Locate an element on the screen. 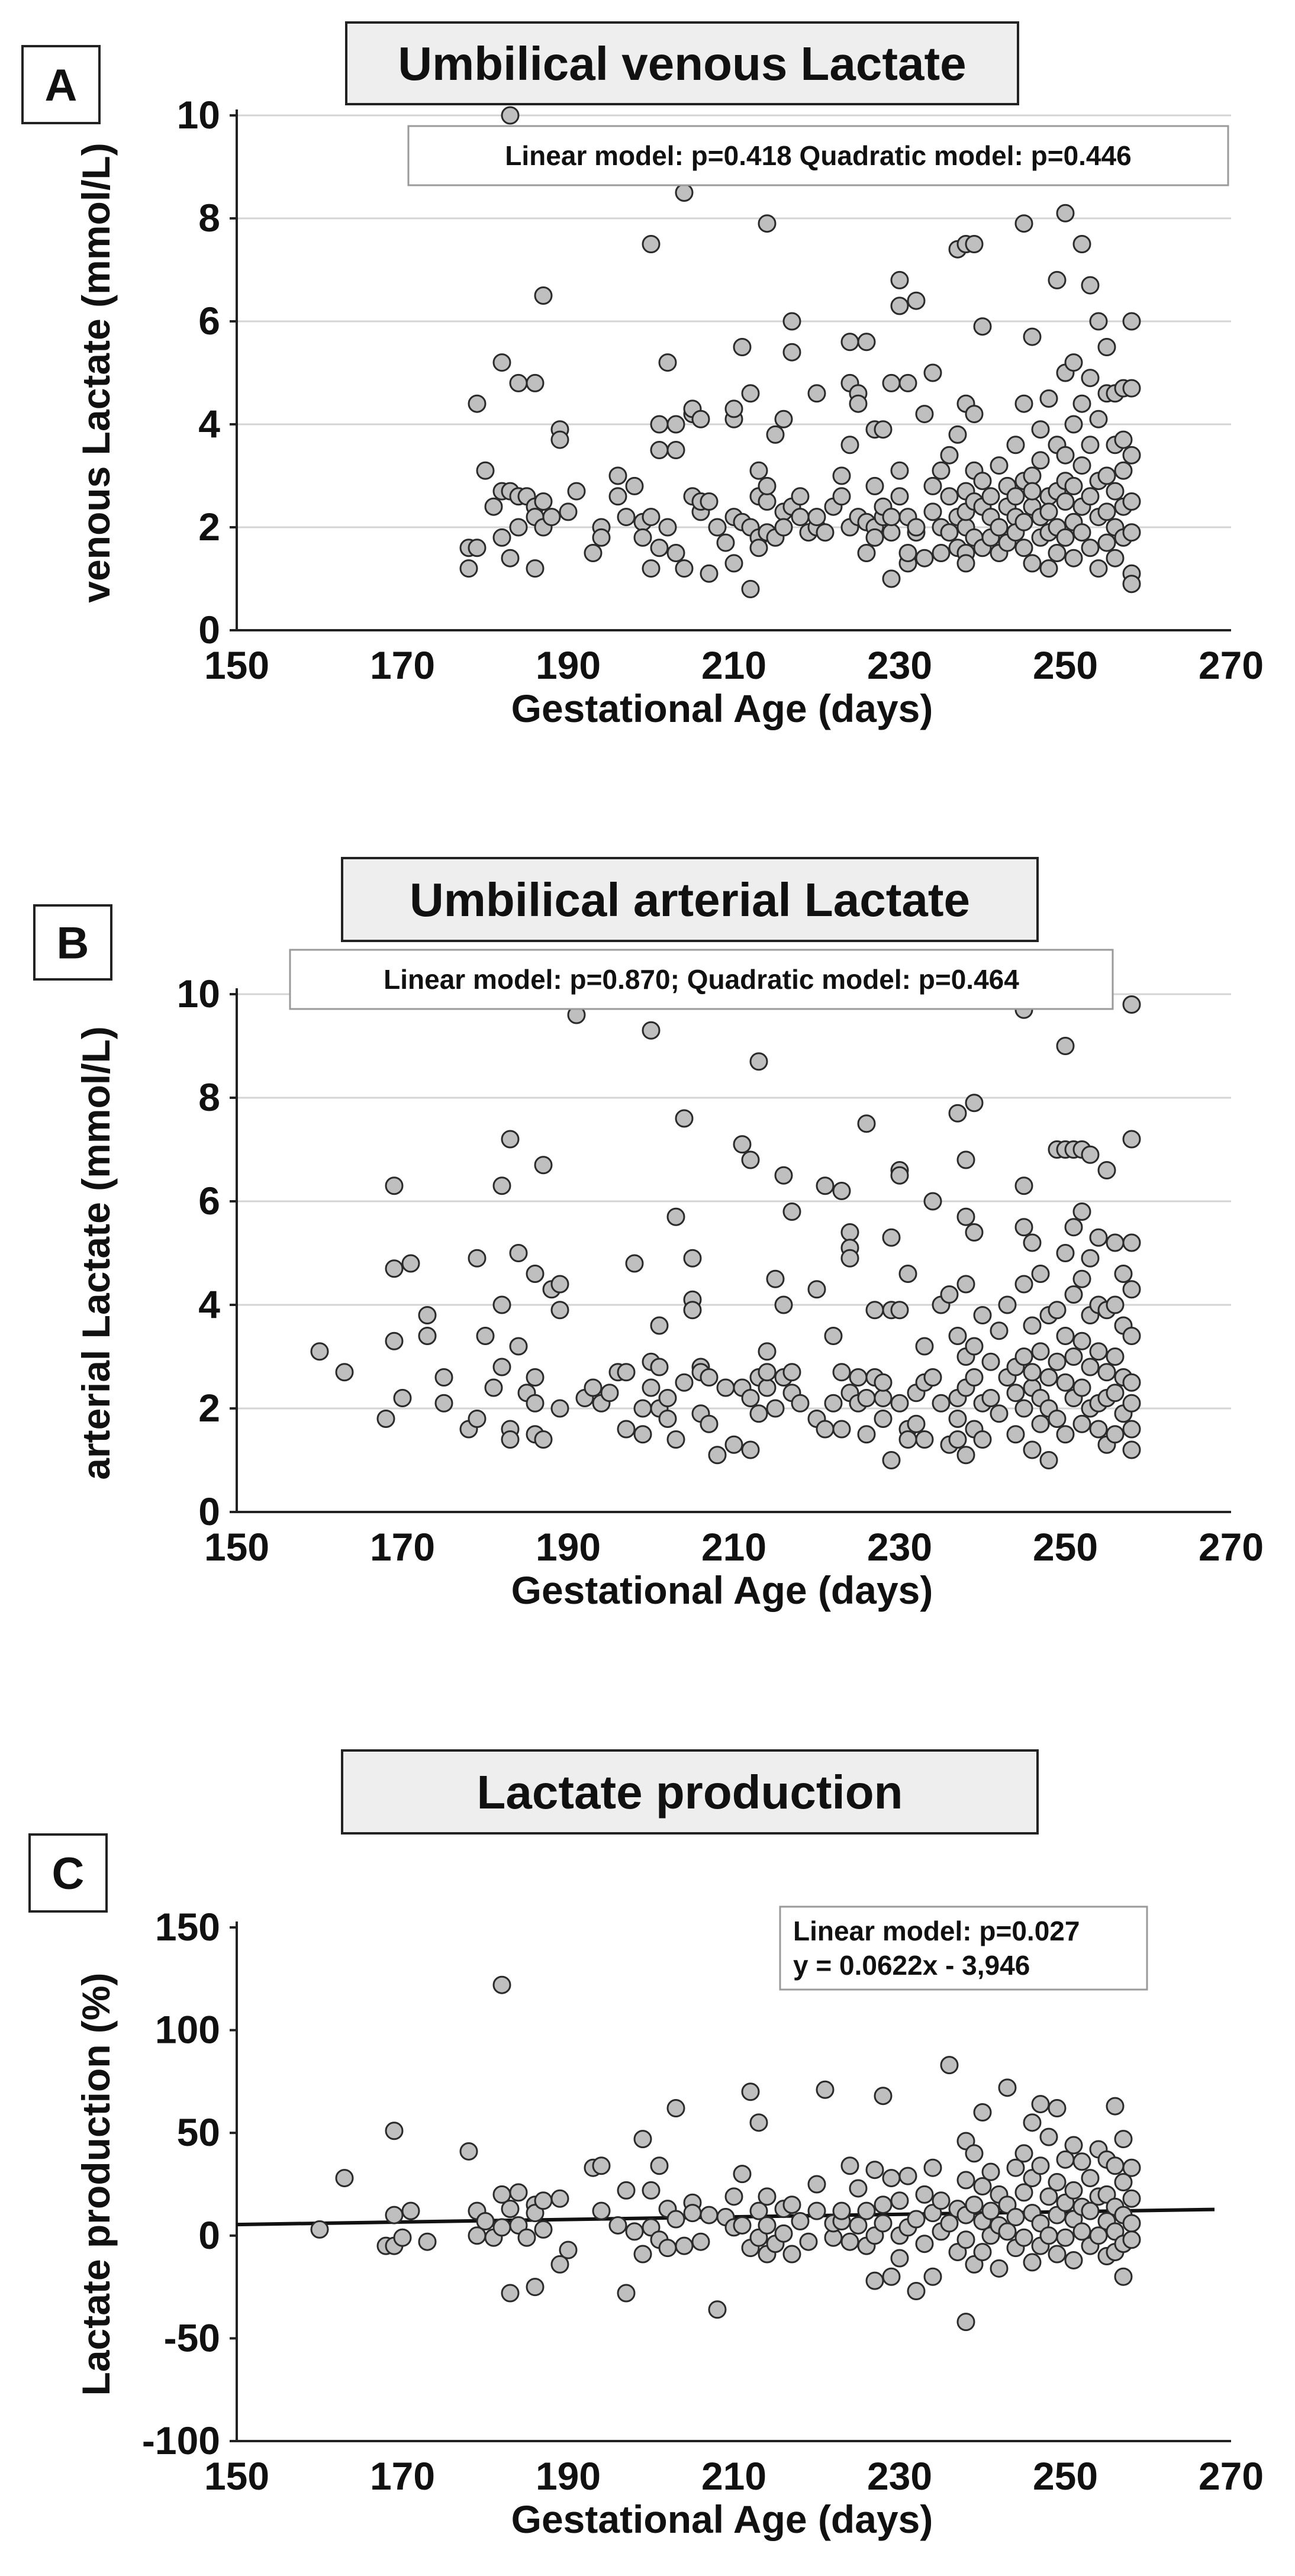 The image size is (1295, 2576). chart-title-box is located at coordinates (690, 899).